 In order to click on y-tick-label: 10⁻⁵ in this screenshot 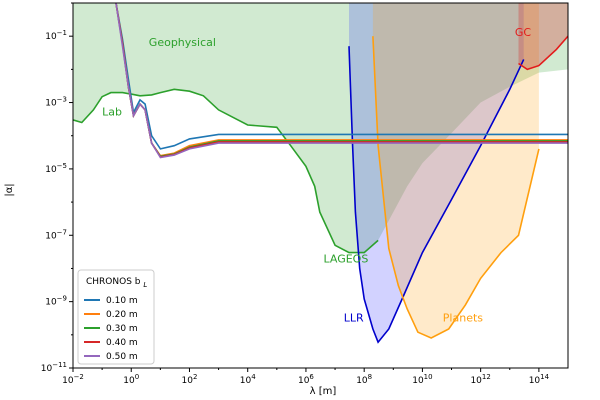, I will do `click(56, 168)`.